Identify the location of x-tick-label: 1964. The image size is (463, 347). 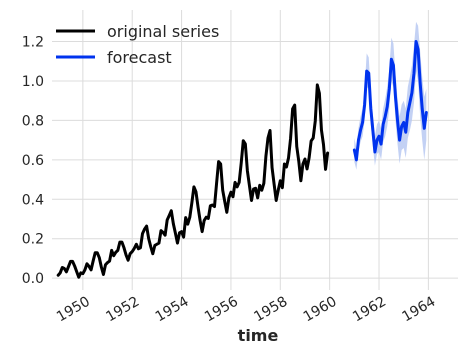
(419, 310).